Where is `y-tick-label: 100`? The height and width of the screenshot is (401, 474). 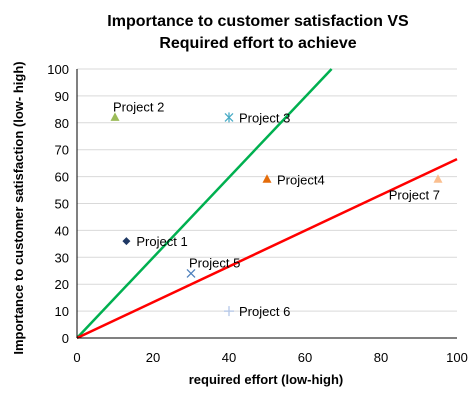
y-tick-label: 100 is located at coordinates (58, 69).